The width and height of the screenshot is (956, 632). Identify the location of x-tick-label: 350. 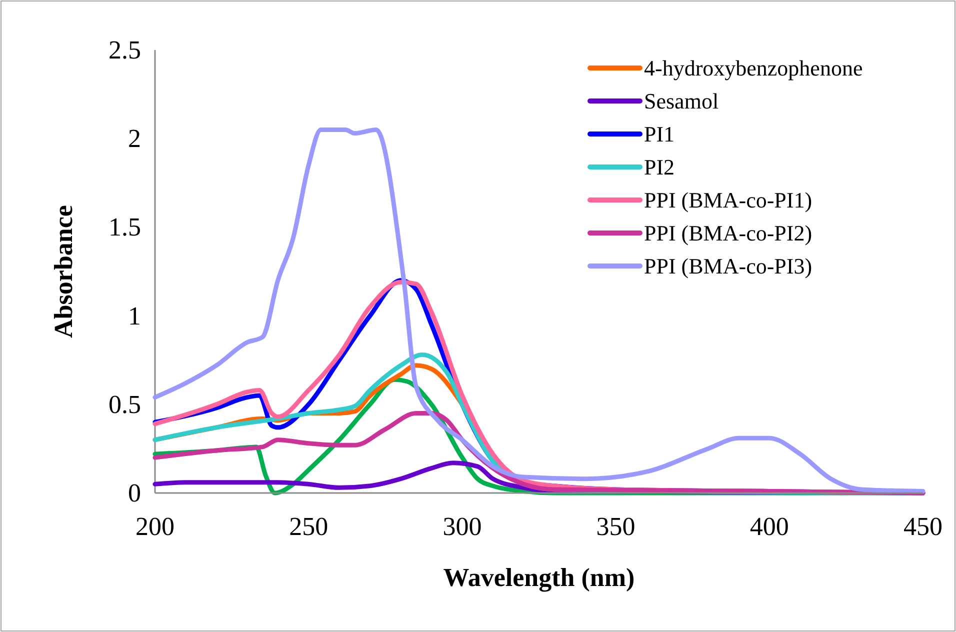
(616, 526).